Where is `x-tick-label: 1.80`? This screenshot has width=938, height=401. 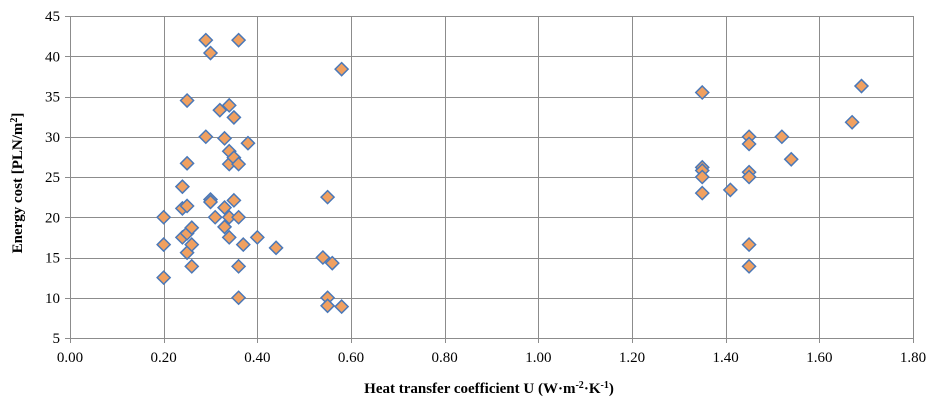 x-tick-label: 1.80 is located at coordinates (913, 358).